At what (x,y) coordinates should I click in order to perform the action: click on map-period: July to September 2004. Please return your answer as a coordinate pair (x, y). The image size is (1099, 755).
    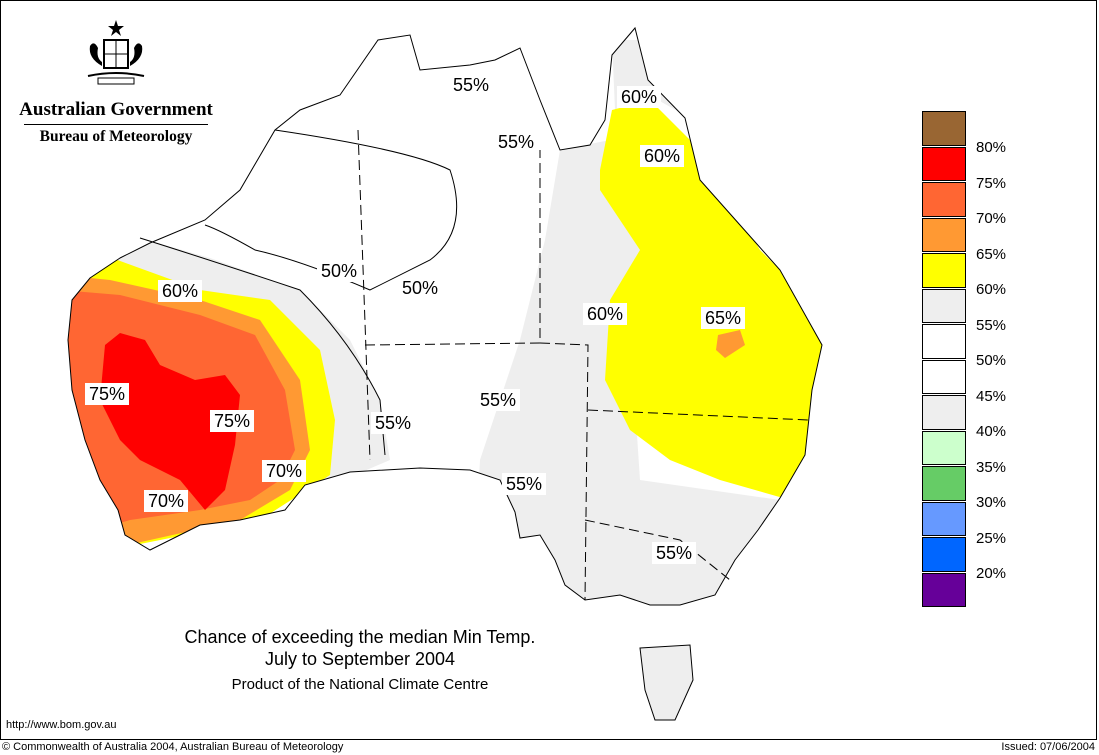
    Looking at the image, I should click on (360, 659).